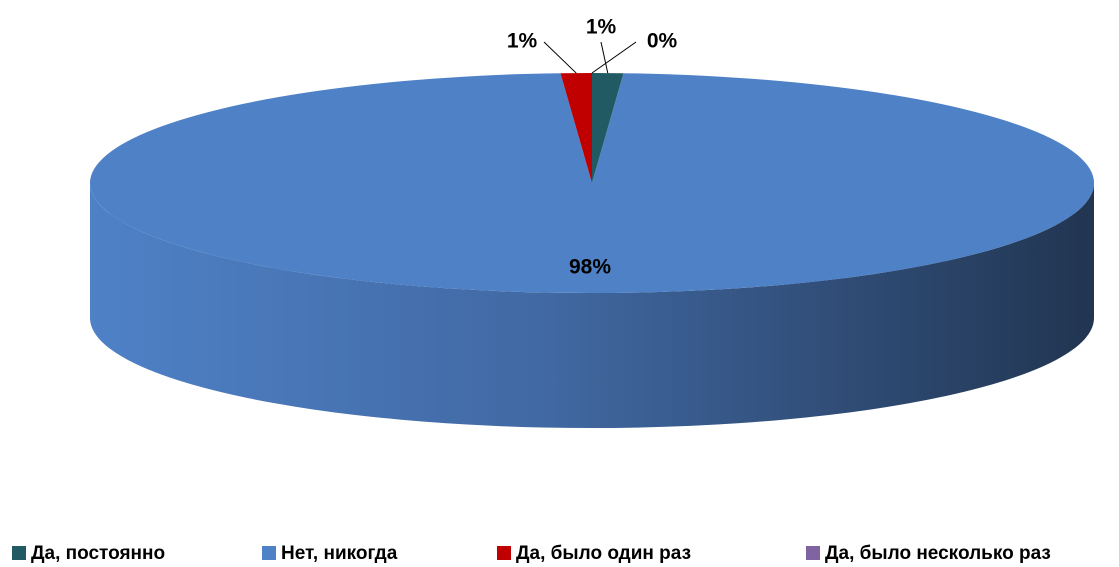  Describe the element at coordinates (603, 553) in the screenshot. I see `legend-label: Да, было один раз` at that location.